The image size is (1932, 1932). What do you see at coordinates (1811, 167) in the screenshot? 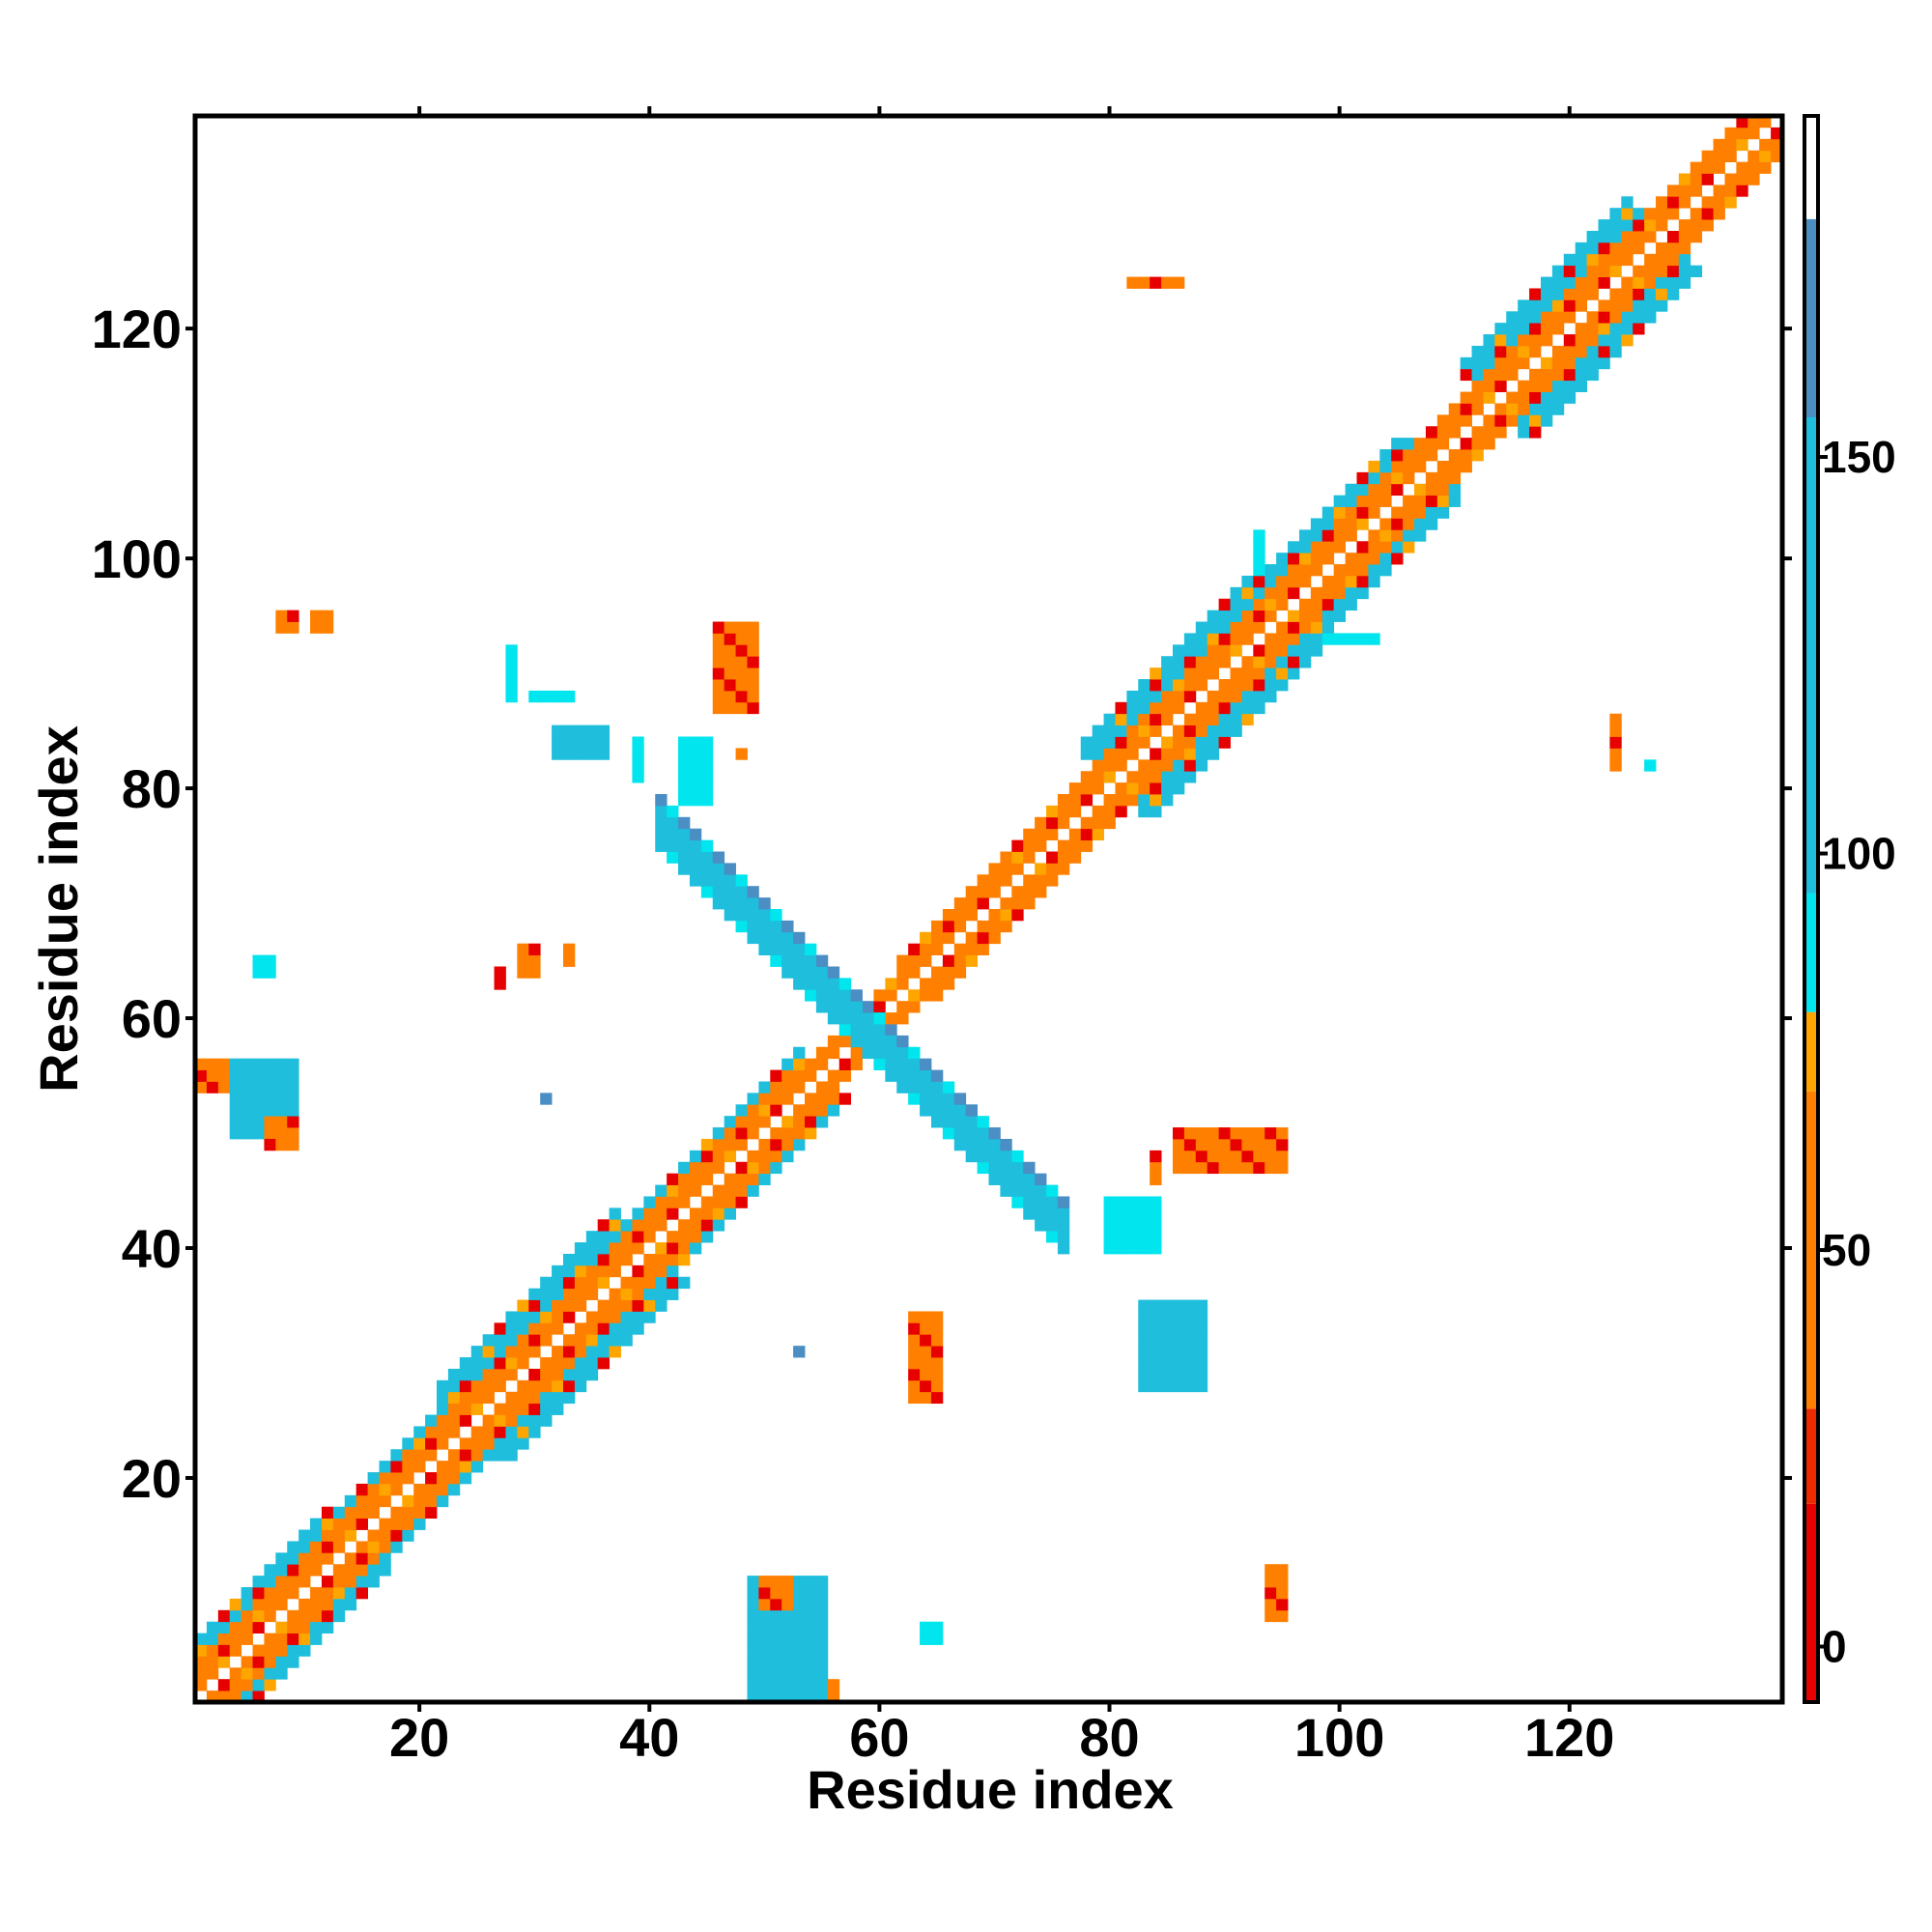
I see `colorbar-band` at bounding box center [1811, 167].